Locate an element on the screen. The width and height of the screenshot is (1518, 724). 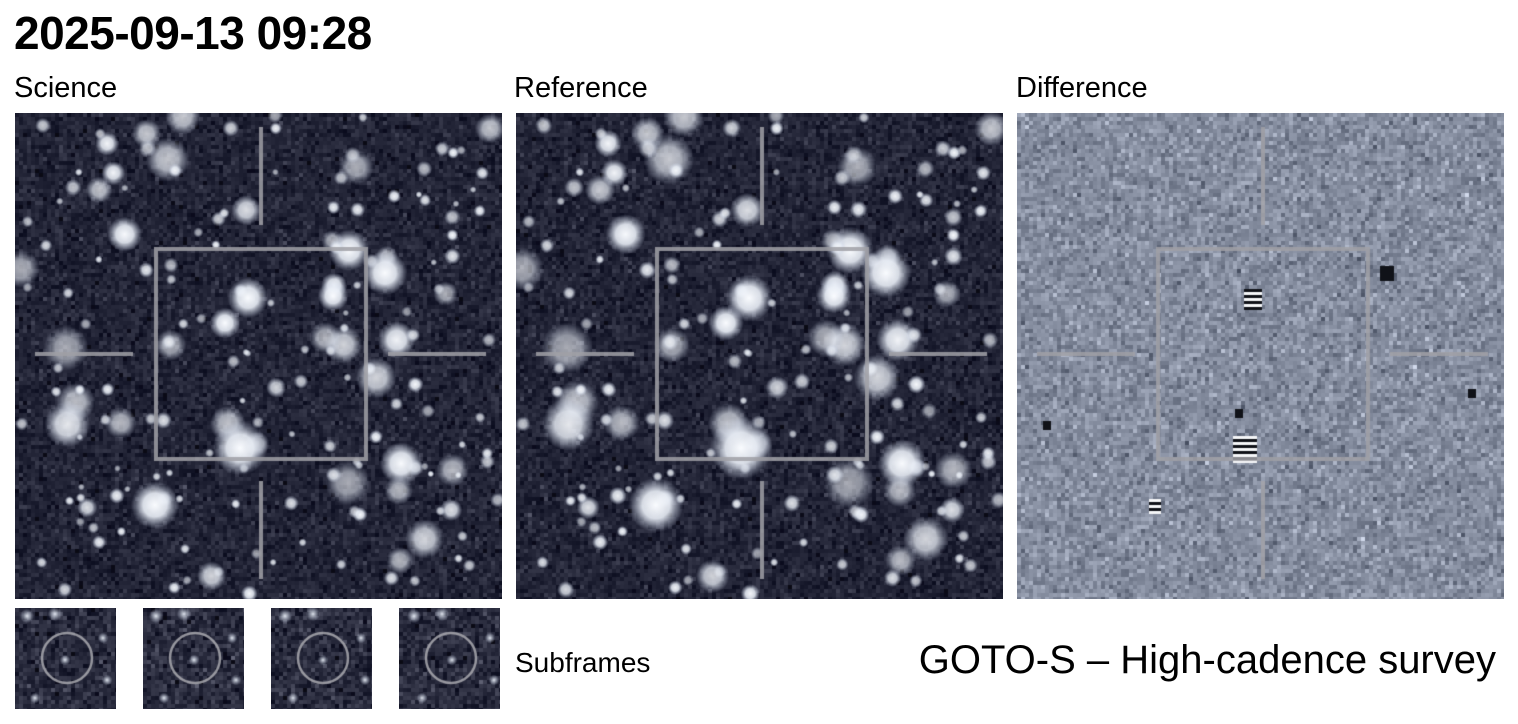
reference-label: Reference is located at coordinates (581, 88).